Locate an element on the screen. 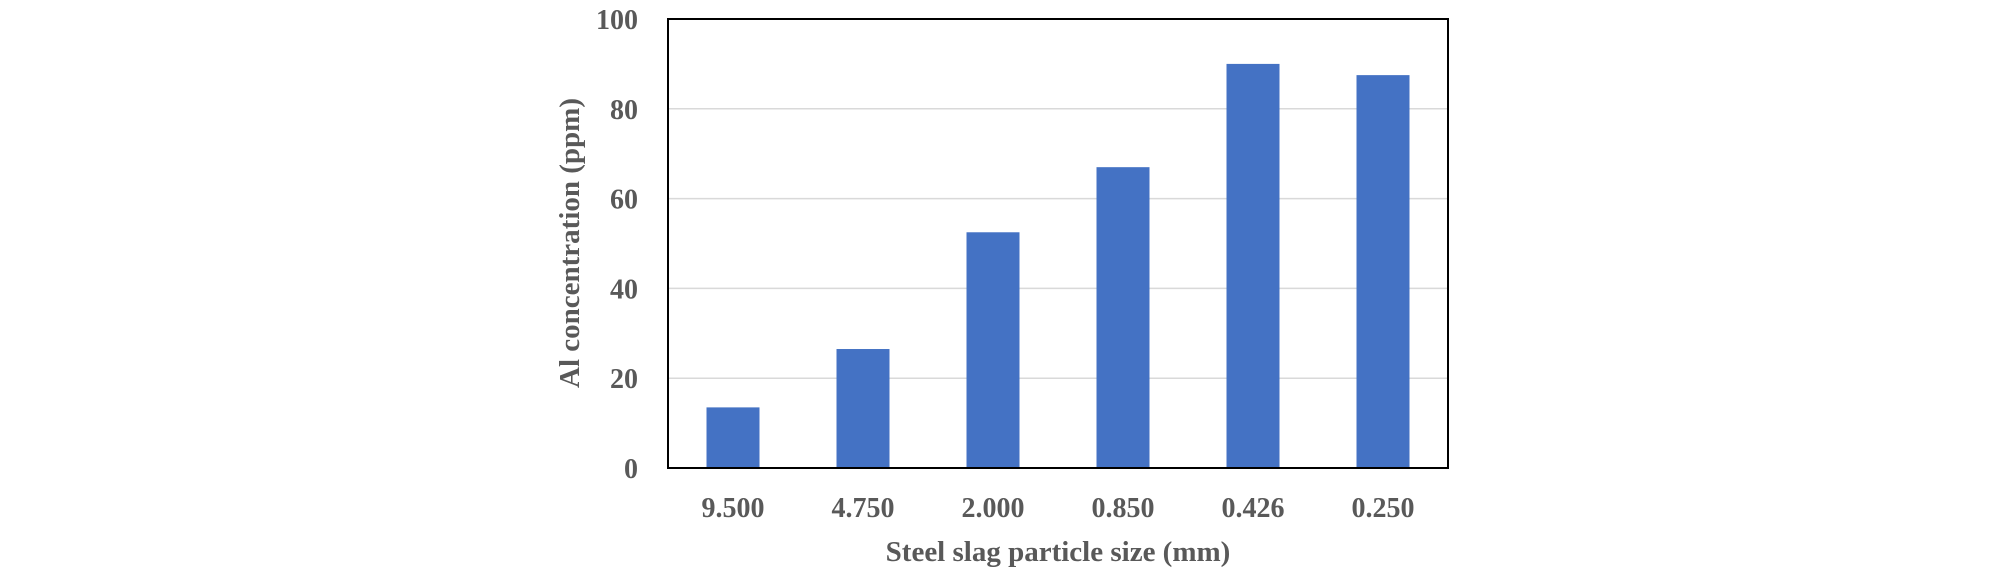 The image size is (2008, 572). bar-2.000 is located at coordinates (993, 350).